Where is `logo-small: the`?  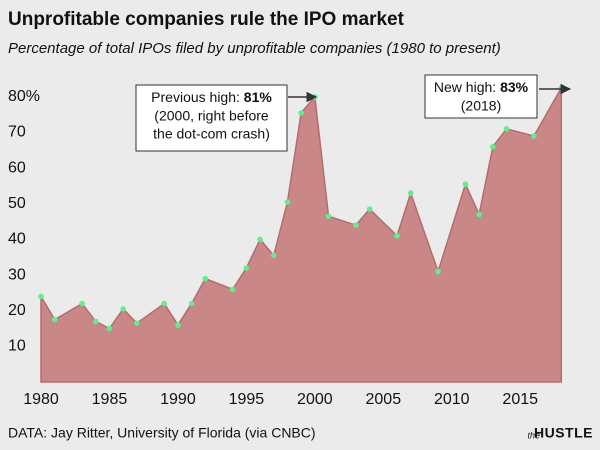 logo-small: the is located at coordinates (533, 435).